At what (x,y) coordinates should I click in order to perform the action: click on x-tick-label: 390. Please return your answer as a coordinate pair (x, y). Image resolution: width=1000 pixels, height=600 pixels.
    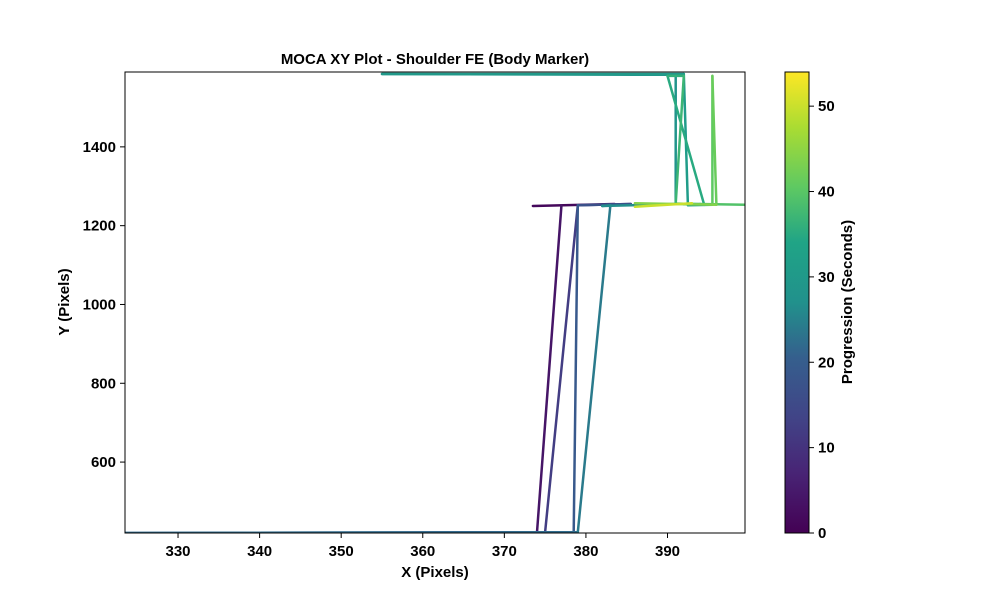
    Looking at the image, I should click on (667, 551).